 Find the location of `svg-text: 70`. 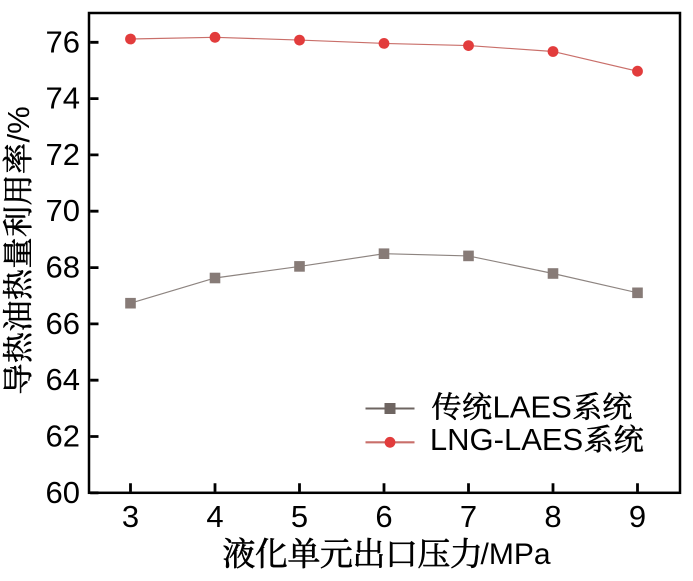

svg-text: 70 is located at coordinates (63, 210).